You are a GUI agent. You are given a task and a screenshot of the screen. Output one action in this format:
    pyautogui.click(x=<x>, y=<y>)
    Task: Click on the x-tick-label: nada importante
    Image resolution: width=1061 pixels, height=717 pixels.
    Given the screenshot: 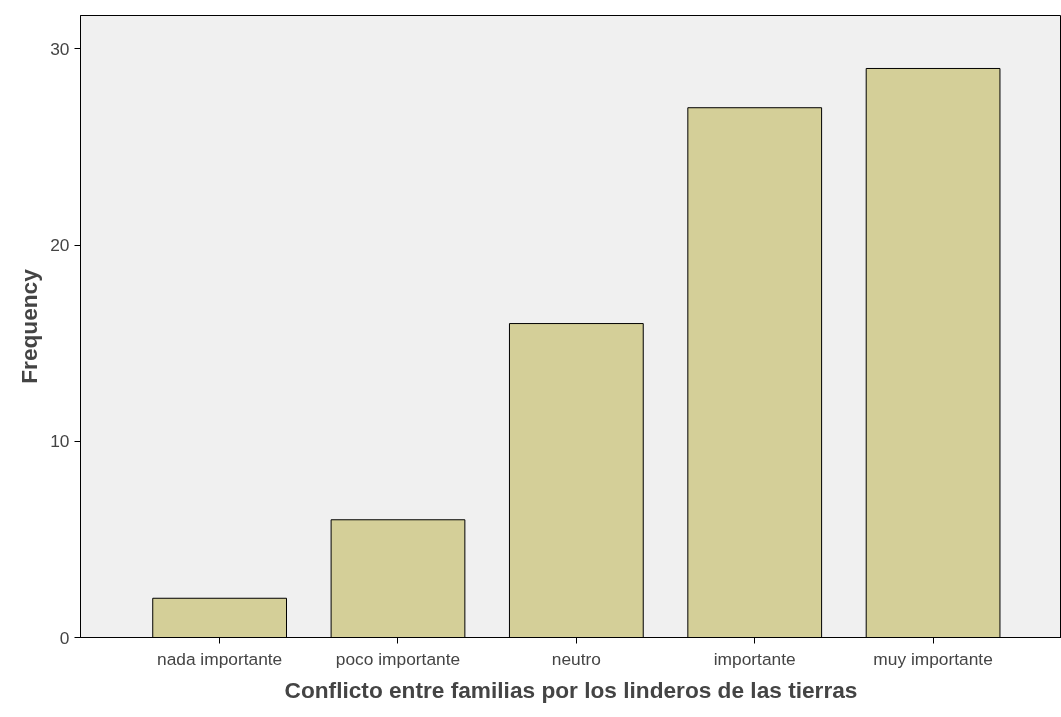 What is the action you would take?
    pyautogui.click(x=220, y=658)
    